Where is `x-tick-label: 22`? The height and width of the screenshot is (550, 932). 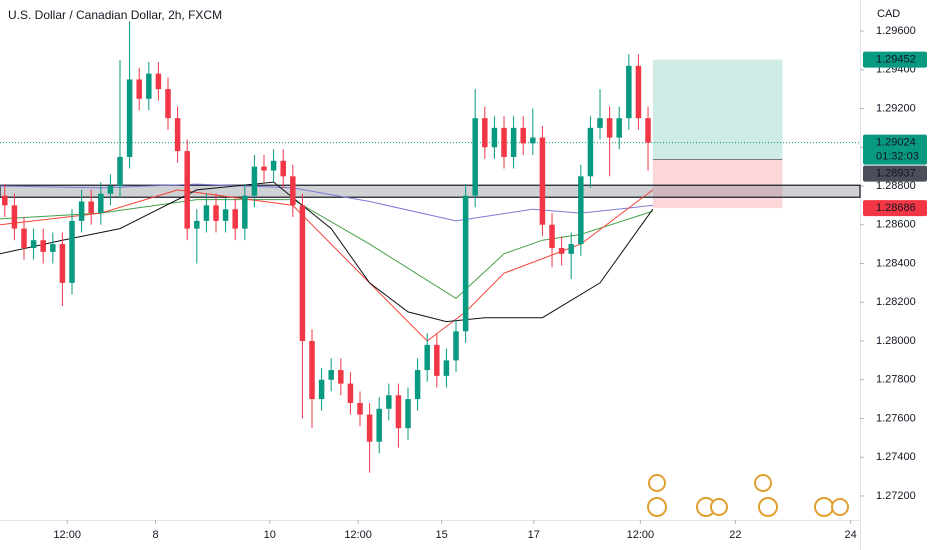 x-tick-label: 22 is located at coordinates (735, 535).